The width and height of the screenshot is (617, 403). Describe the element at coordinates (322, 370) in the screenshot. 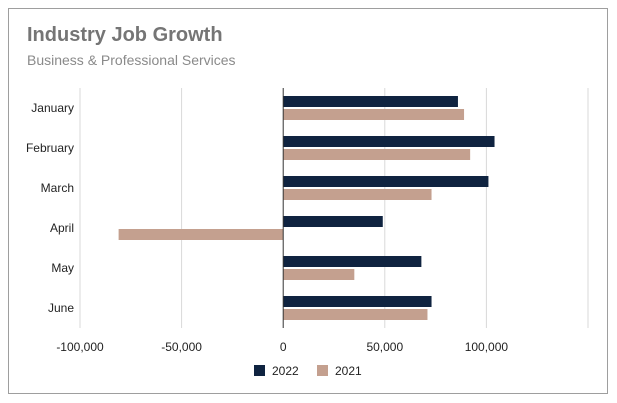

I see `legend-swatch-2021` at that location.